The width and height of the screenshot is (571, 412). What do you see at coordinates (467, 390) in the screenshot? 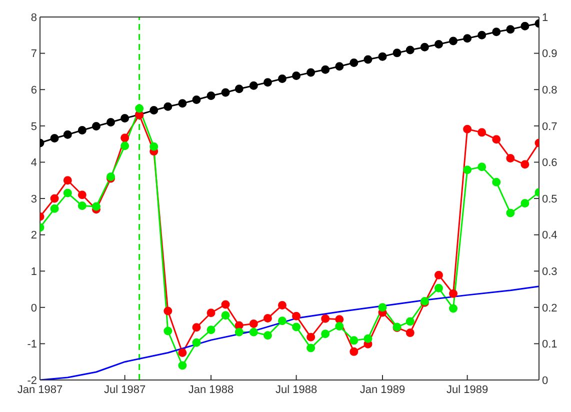
I see `x-tick-label: Jul 1989` at bounding box center [467, 390].